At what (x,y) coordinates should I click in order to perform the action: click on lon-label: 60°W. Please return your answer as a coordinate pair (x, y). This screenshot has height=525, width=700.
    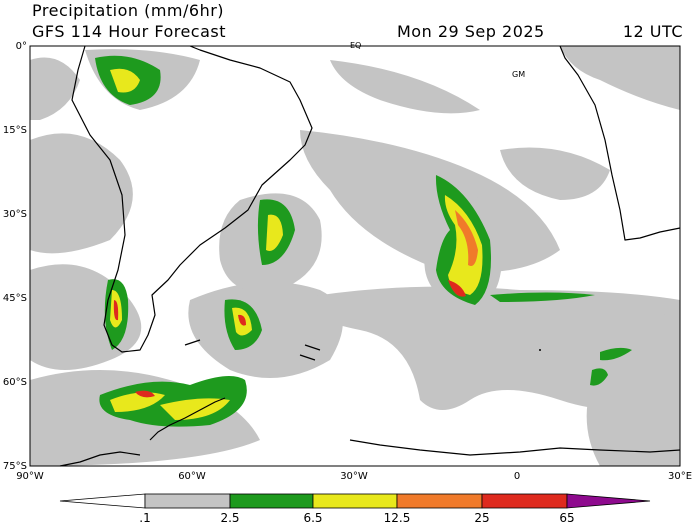
    Looking at the image, I should click on (192, 476).